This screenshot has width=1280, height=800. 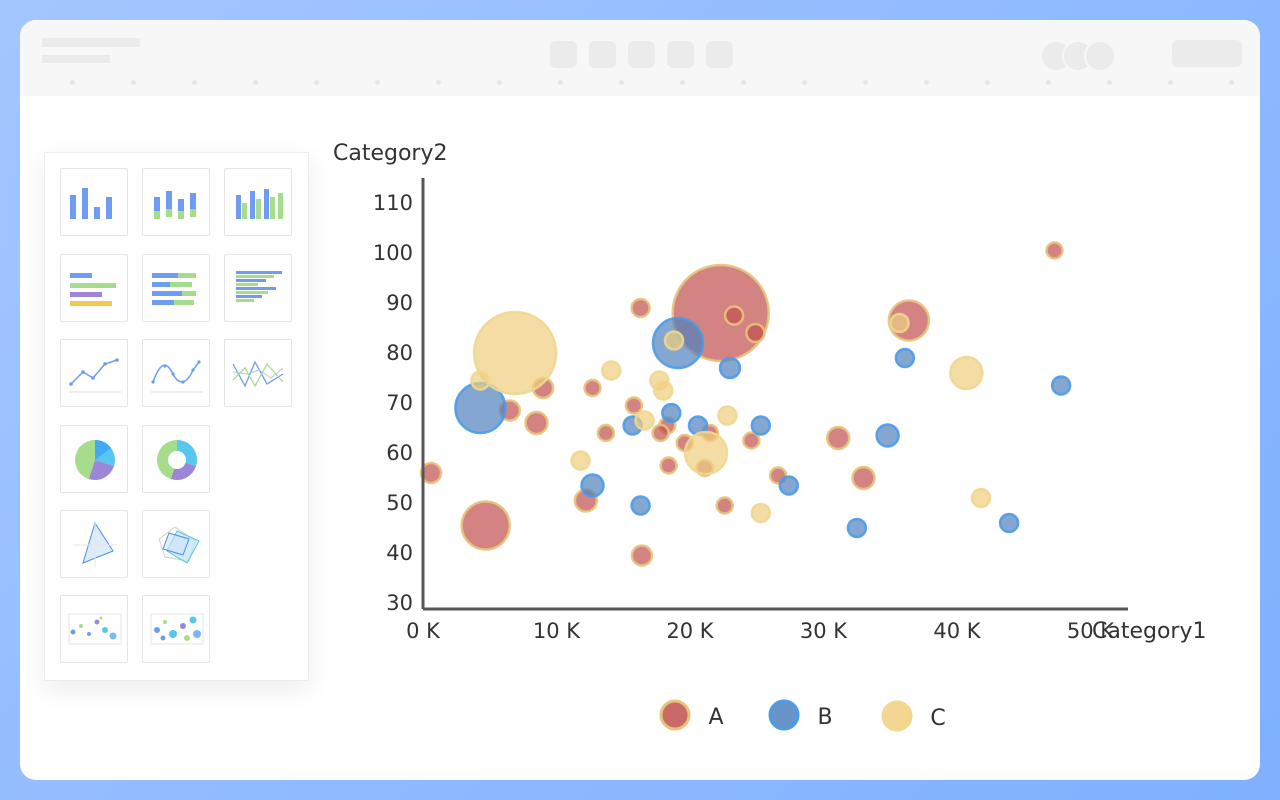 I want to click on grouped-horizontal-bar-chart-icon, so click(x=258, y=288).